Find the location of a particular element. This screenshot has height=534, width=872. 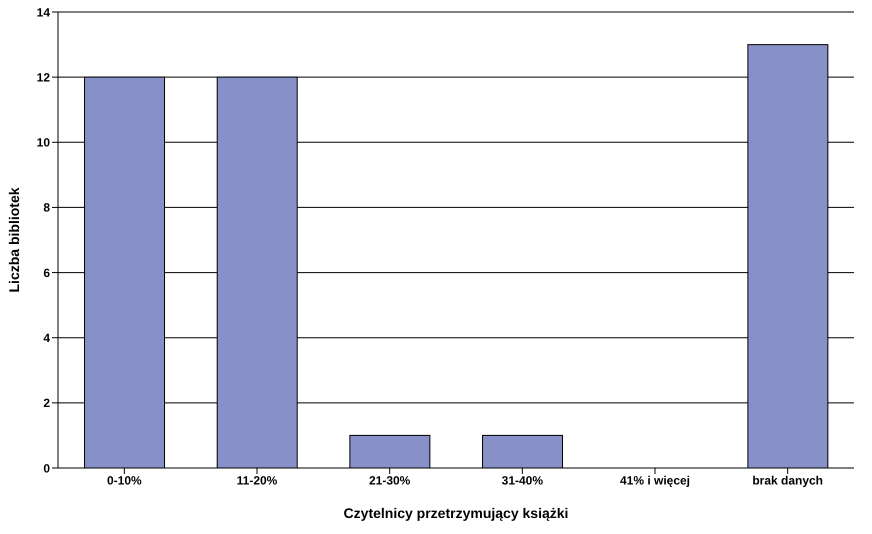

x-tick-label: 31-40% is located at coordinates (523, 481).